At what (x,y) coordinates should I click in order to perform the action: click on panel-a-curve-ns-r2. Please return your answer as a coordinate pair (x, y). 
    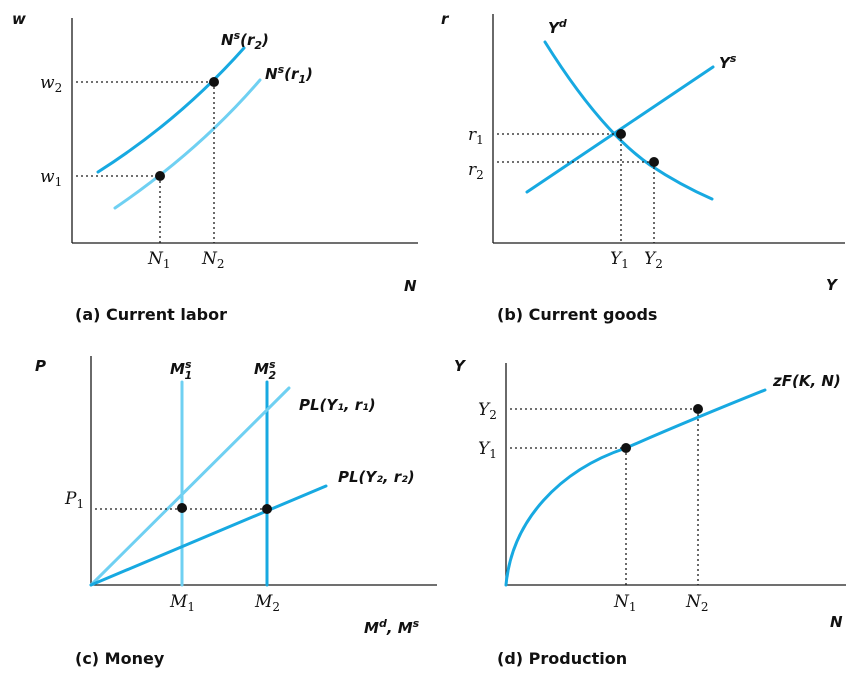
    Looking at the image, I should click on (171, 110).